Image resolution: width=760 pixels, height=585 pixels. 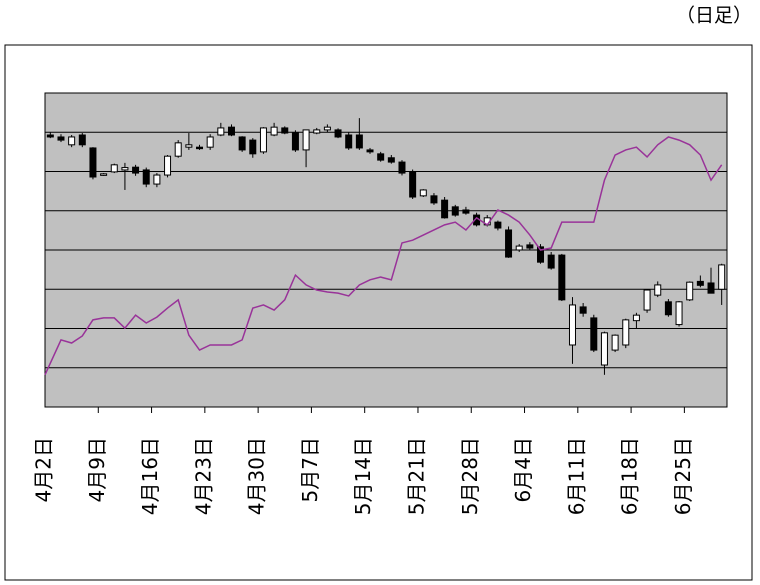 I want to click on x-tick-label: 4月23日, so click(x=203, y=476).